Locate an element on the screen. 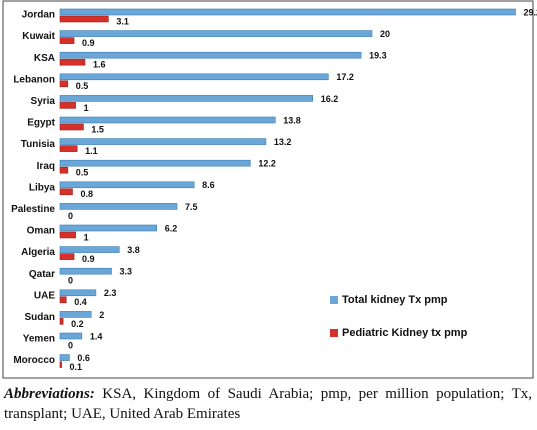 The image size is (537, 430). value-label: 2.3 is located at coordinates (110, 293).